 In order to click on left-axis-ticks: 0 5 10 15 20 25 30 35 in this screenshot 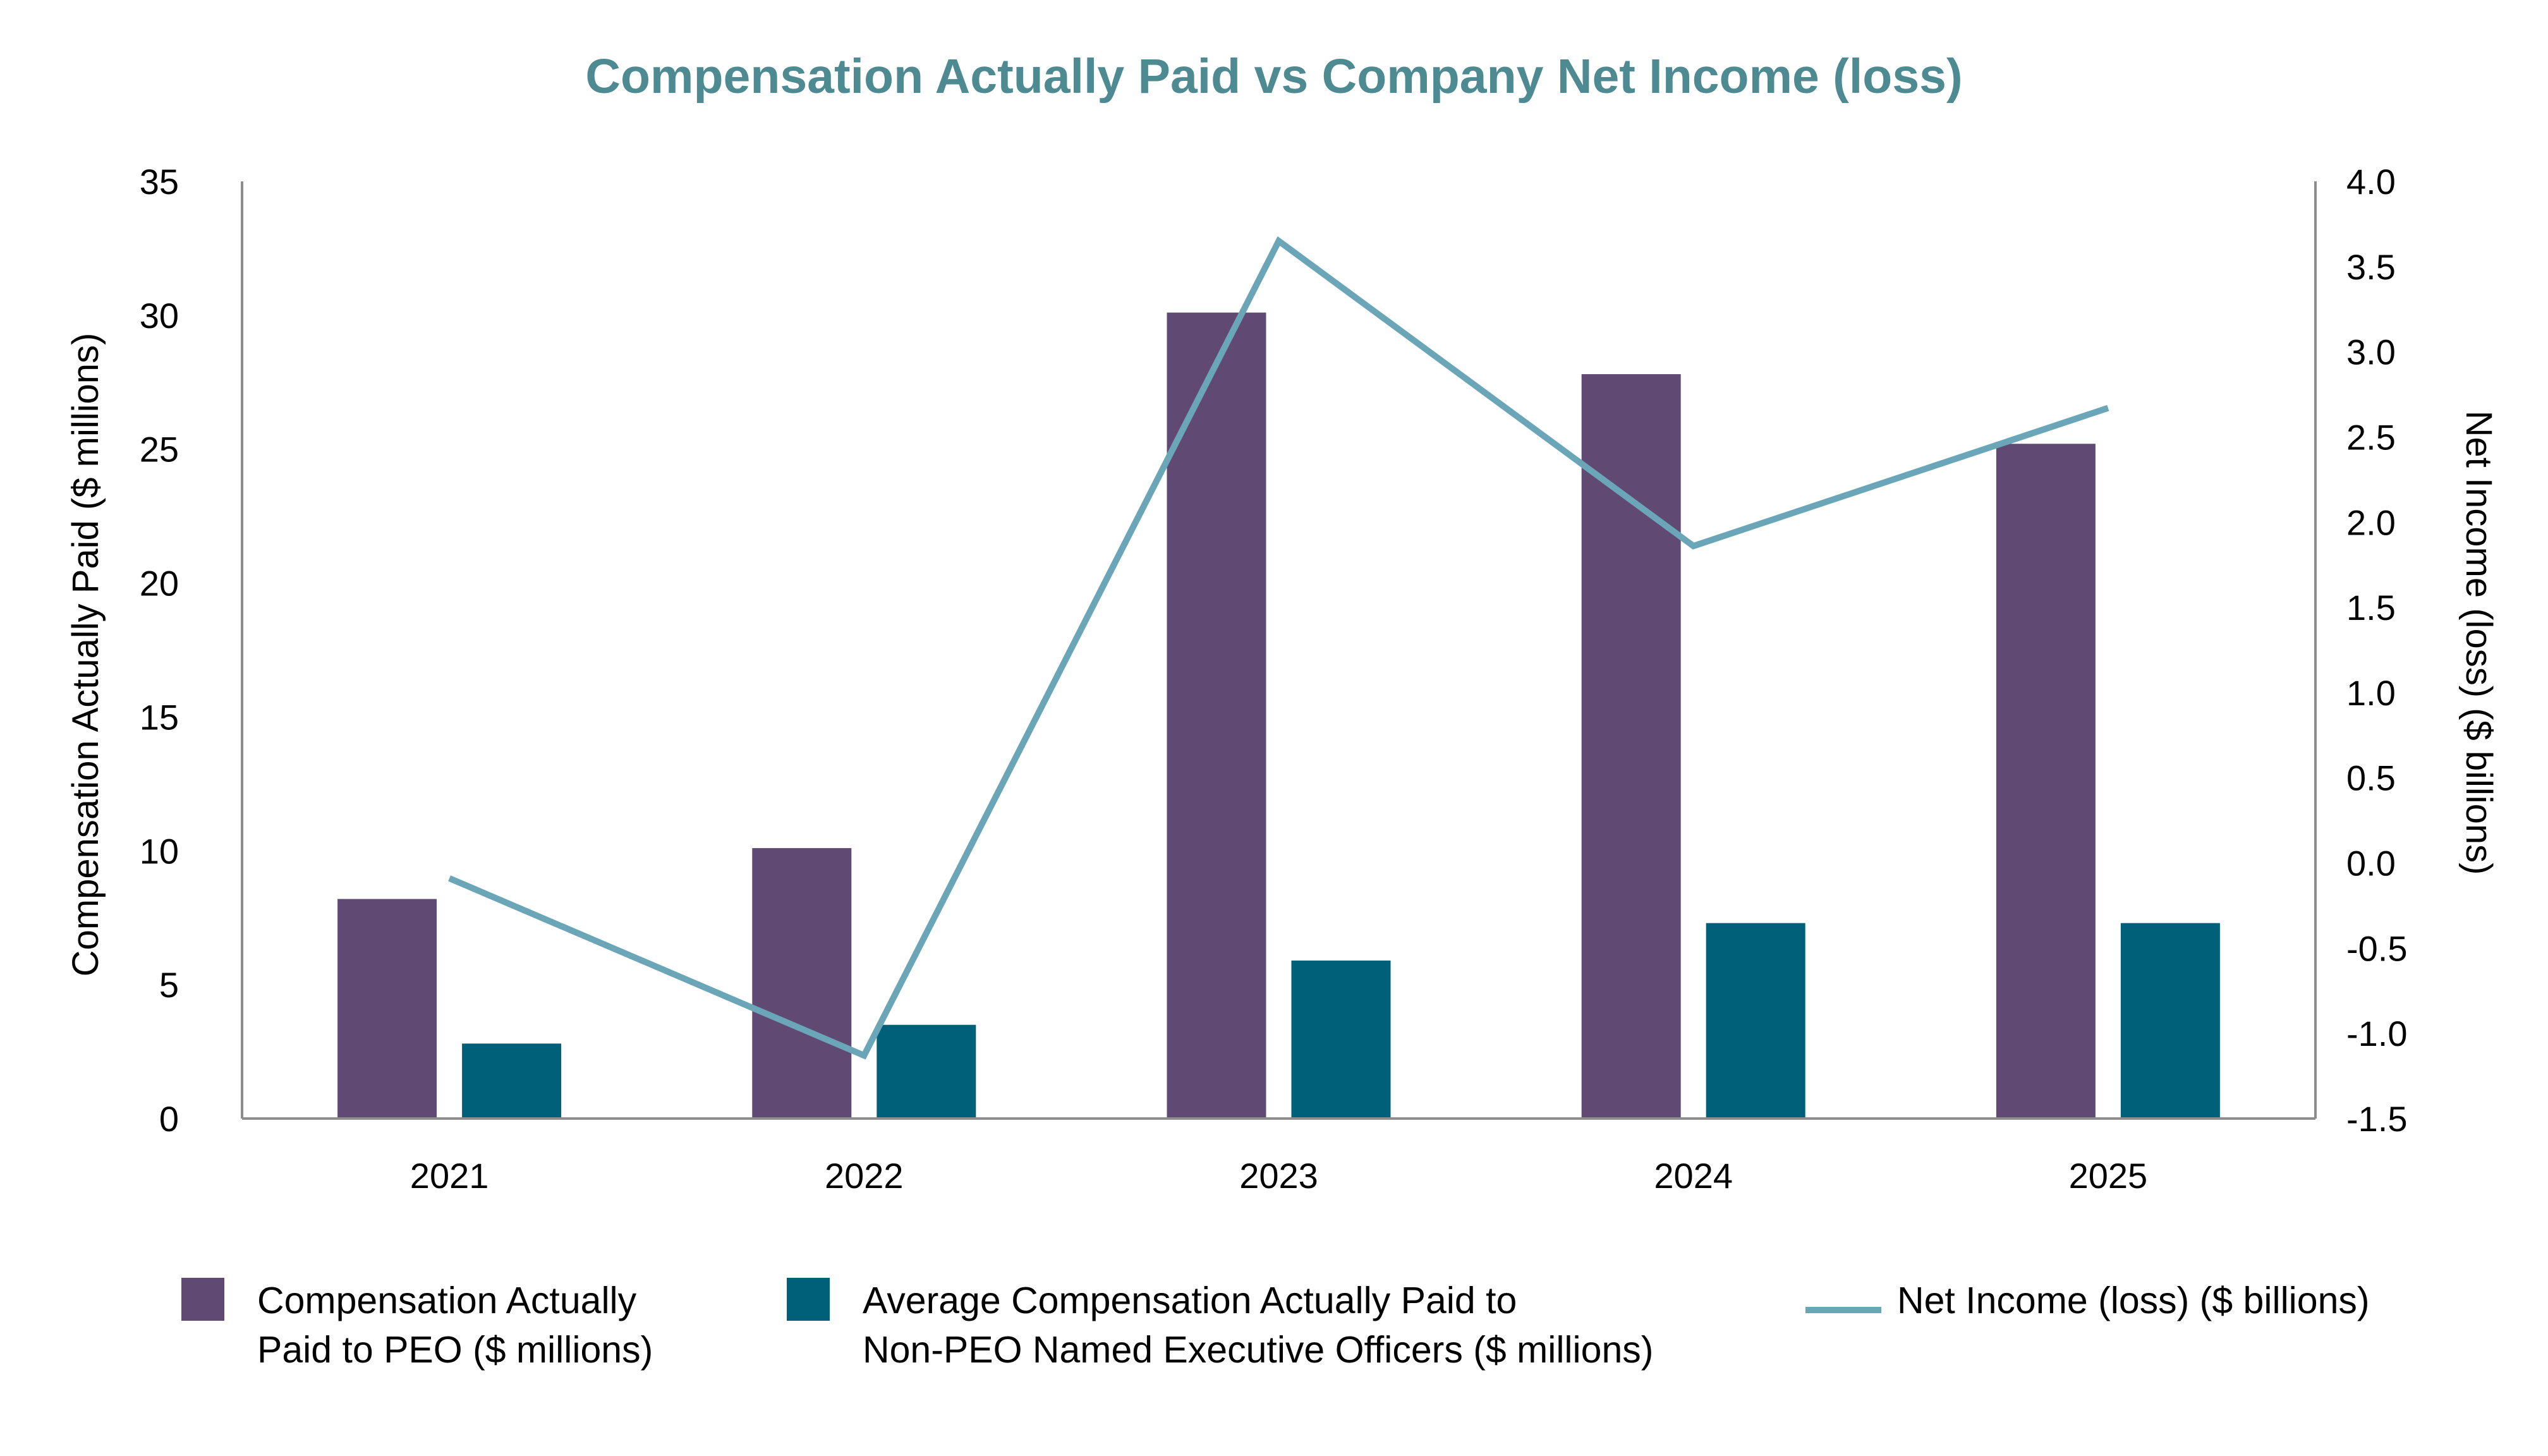, I will do `click(159, 650)`.